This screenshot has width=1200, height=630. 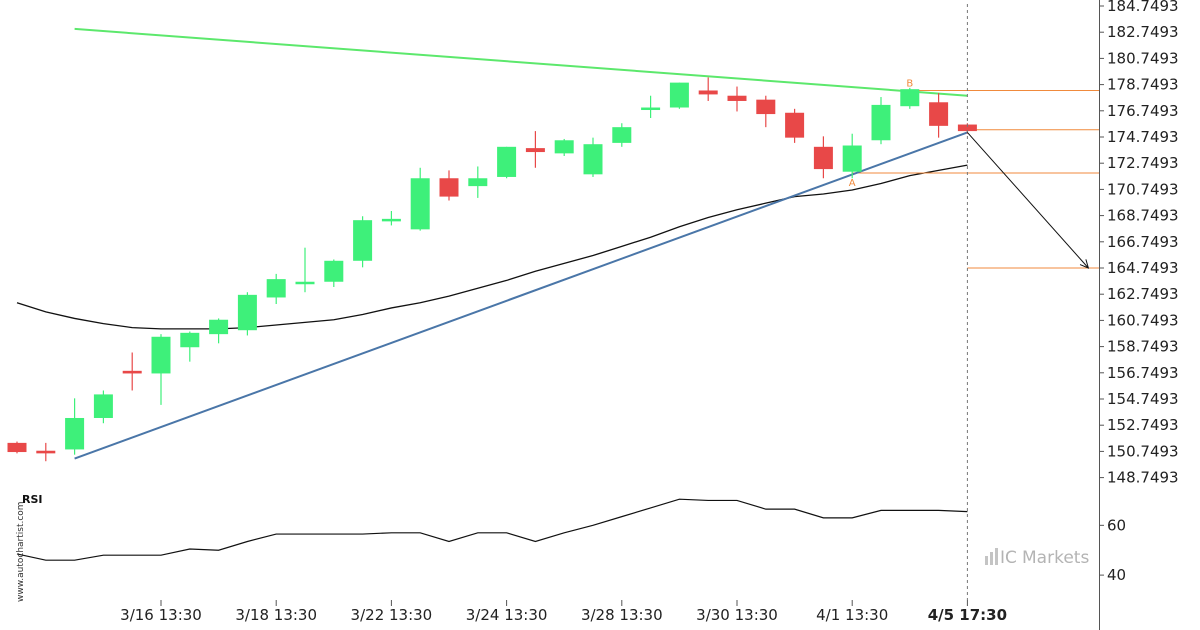 I want to click on rsi-line, so click(x=492, y=529).